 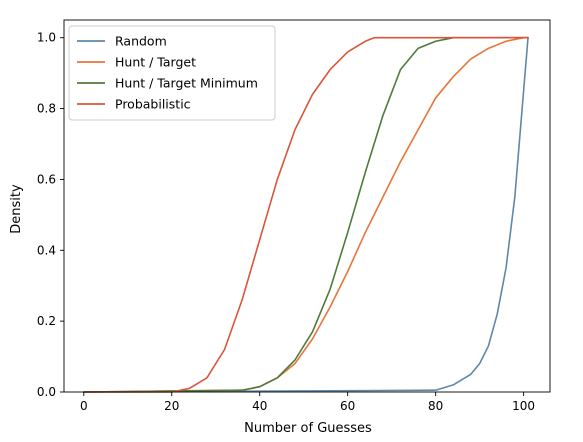 What do you see at coordinates (46, 392) in the screenshot?
I see `y-tick-label: 0.0` at bounding box center [46, 392].